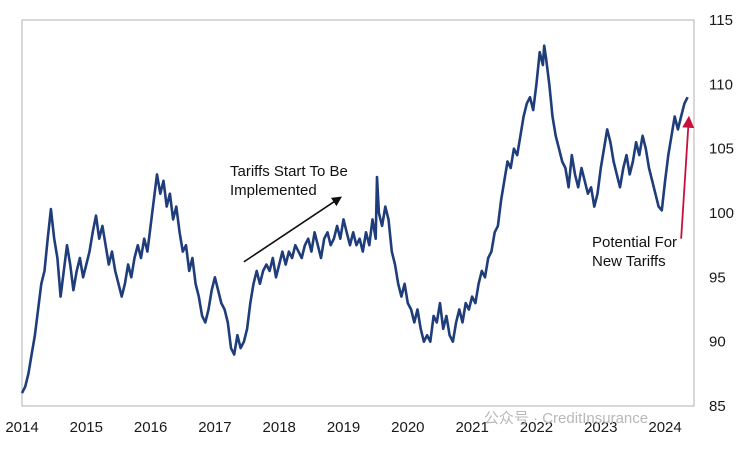 This screenshot has width=750, height=450. What do you see at coordinates (717, 406) in the screenshot?
I see `y-tick-label: 85` at bounding box center [717, 406].